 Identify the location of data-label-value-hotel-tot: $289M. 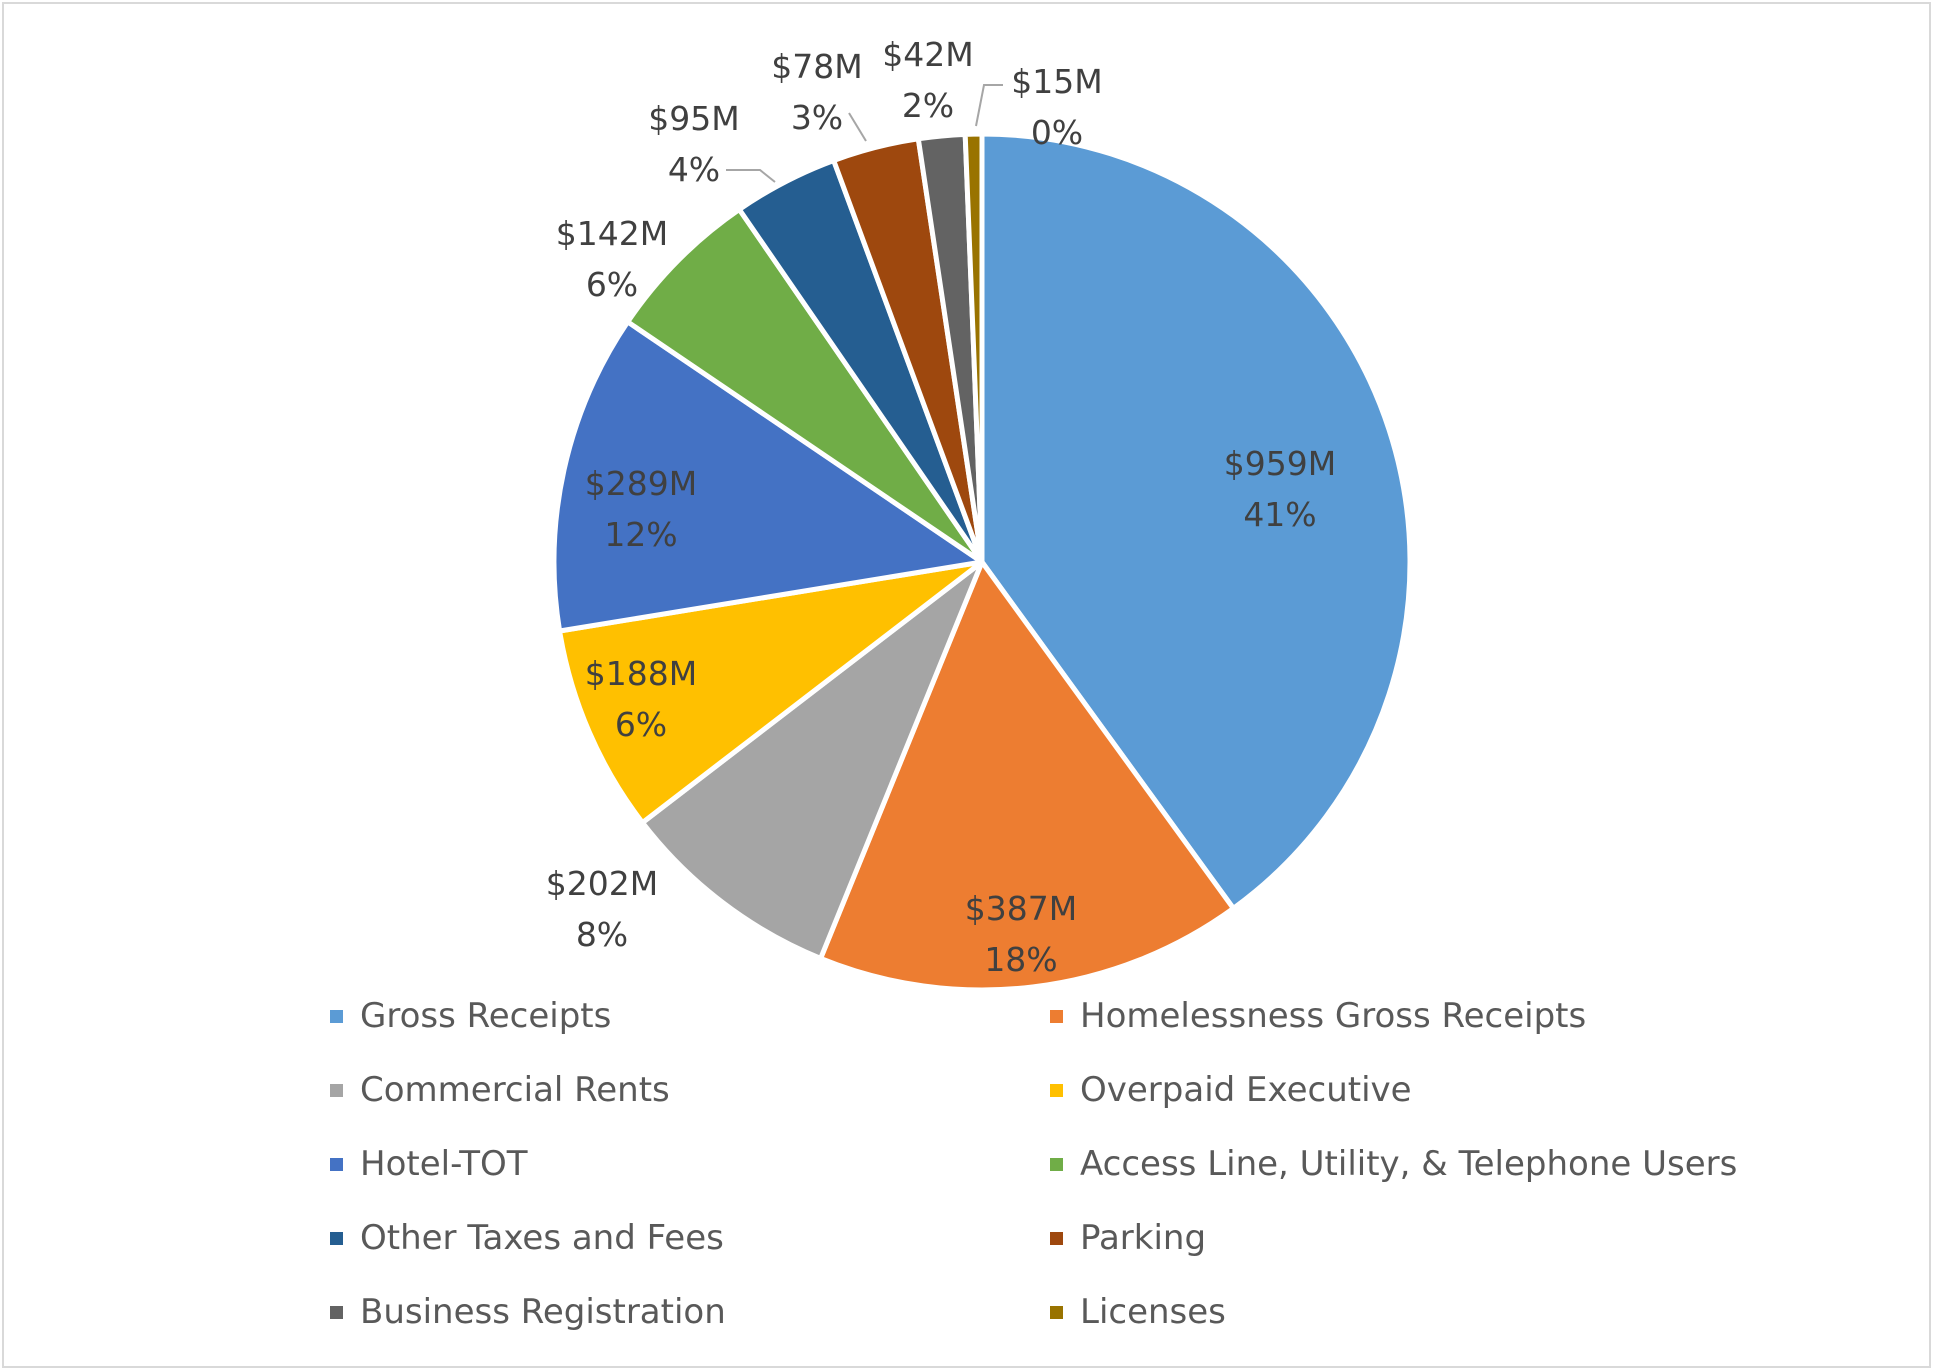
(641, 483).